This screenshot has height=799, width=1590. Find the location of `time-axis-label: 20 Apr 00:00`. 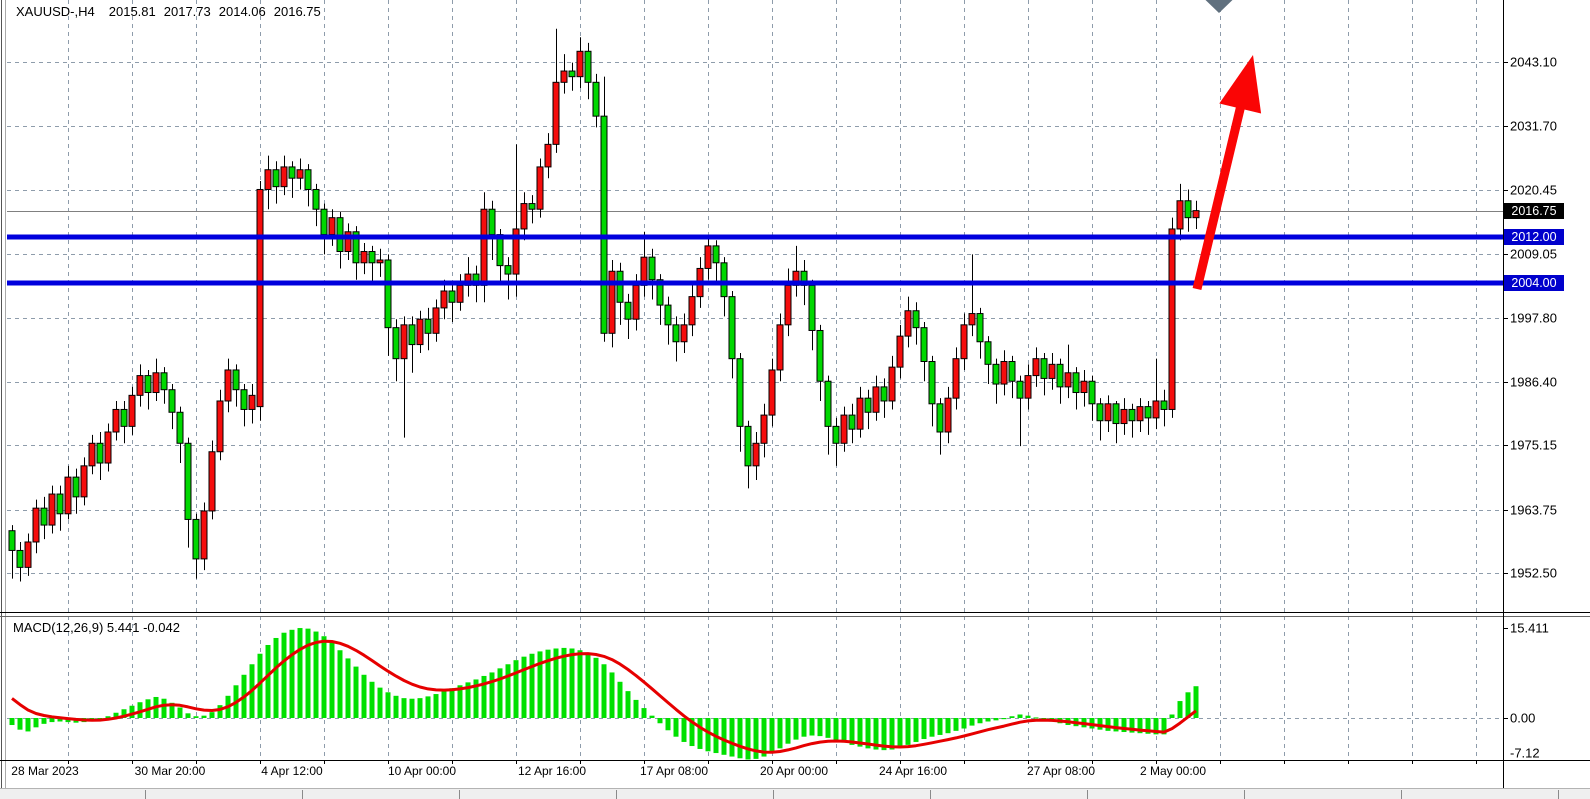

time-axis-label: 20 Apr 00:00 is located at coordinates (794, 771).